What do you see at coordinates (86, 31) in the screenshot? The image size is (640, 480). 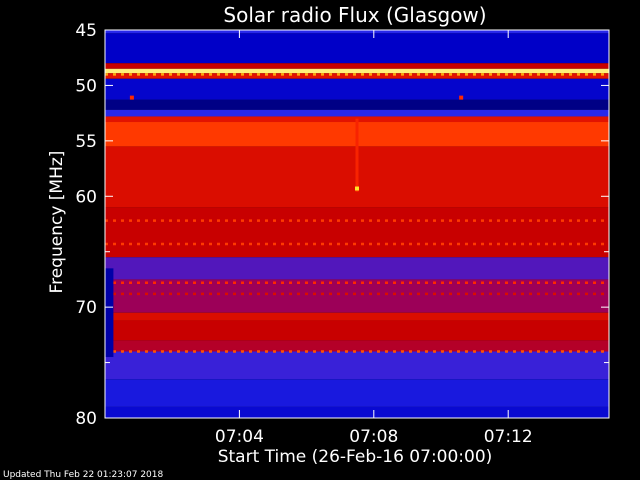 I see `y-tick-label: 45` at bounding box center [86, 31].